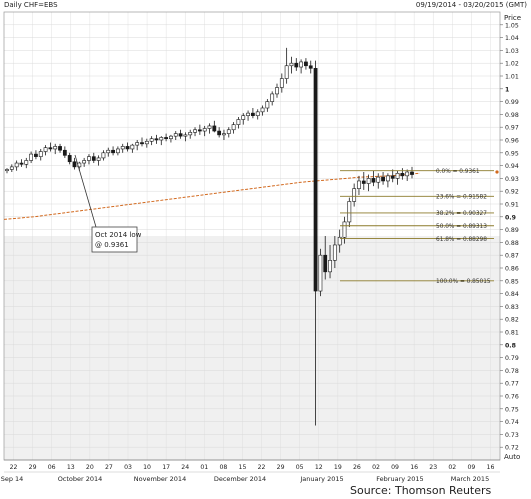  I want to click on x-month-label: Sep 14, so click(12, 479).